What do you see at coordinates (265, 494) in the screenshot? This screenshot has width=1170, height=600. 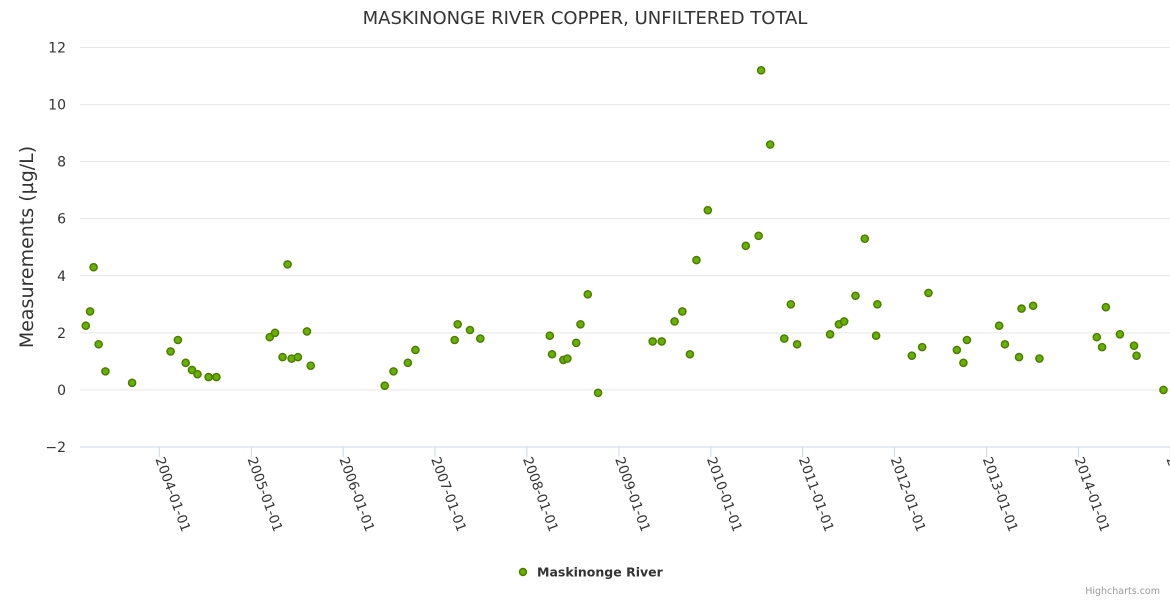 I see `x-tick-label: 2005-01-01` at bounding box center [265, 494].